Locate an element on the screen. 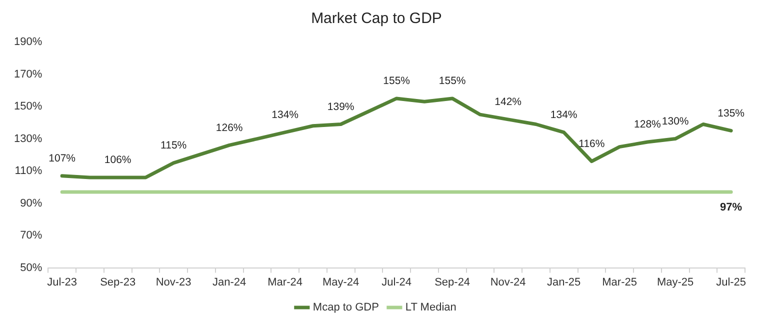 The width and height of the screenshot is (767, 325). y-tick-label: 70% is located at coordinates (31, 236).